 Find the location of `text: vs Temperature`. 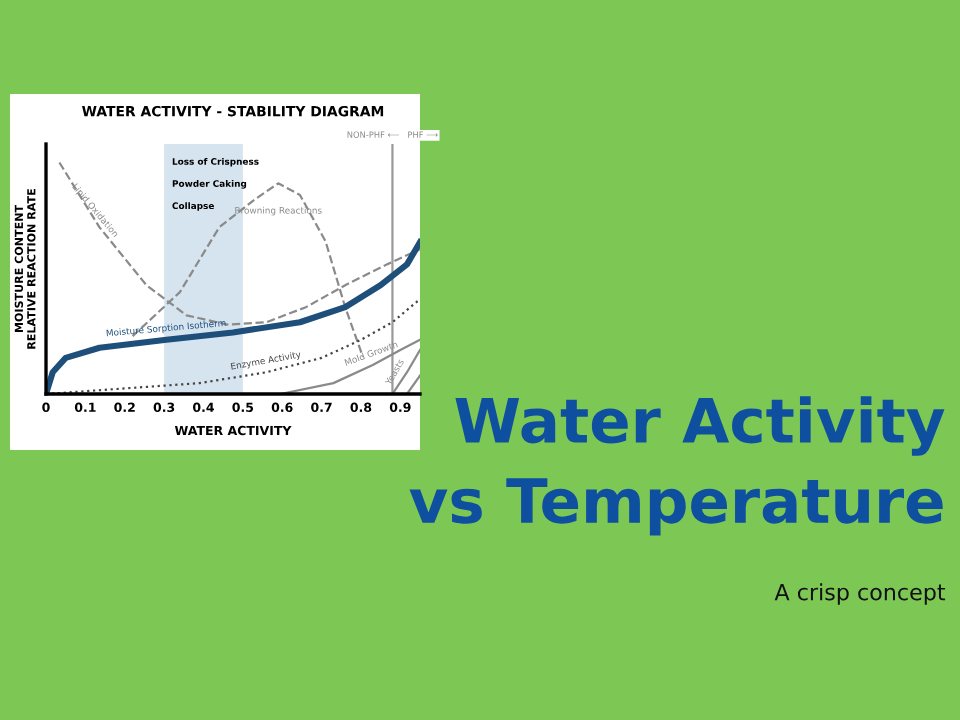

text: vs Temperature is located at coordinates (676, 507).